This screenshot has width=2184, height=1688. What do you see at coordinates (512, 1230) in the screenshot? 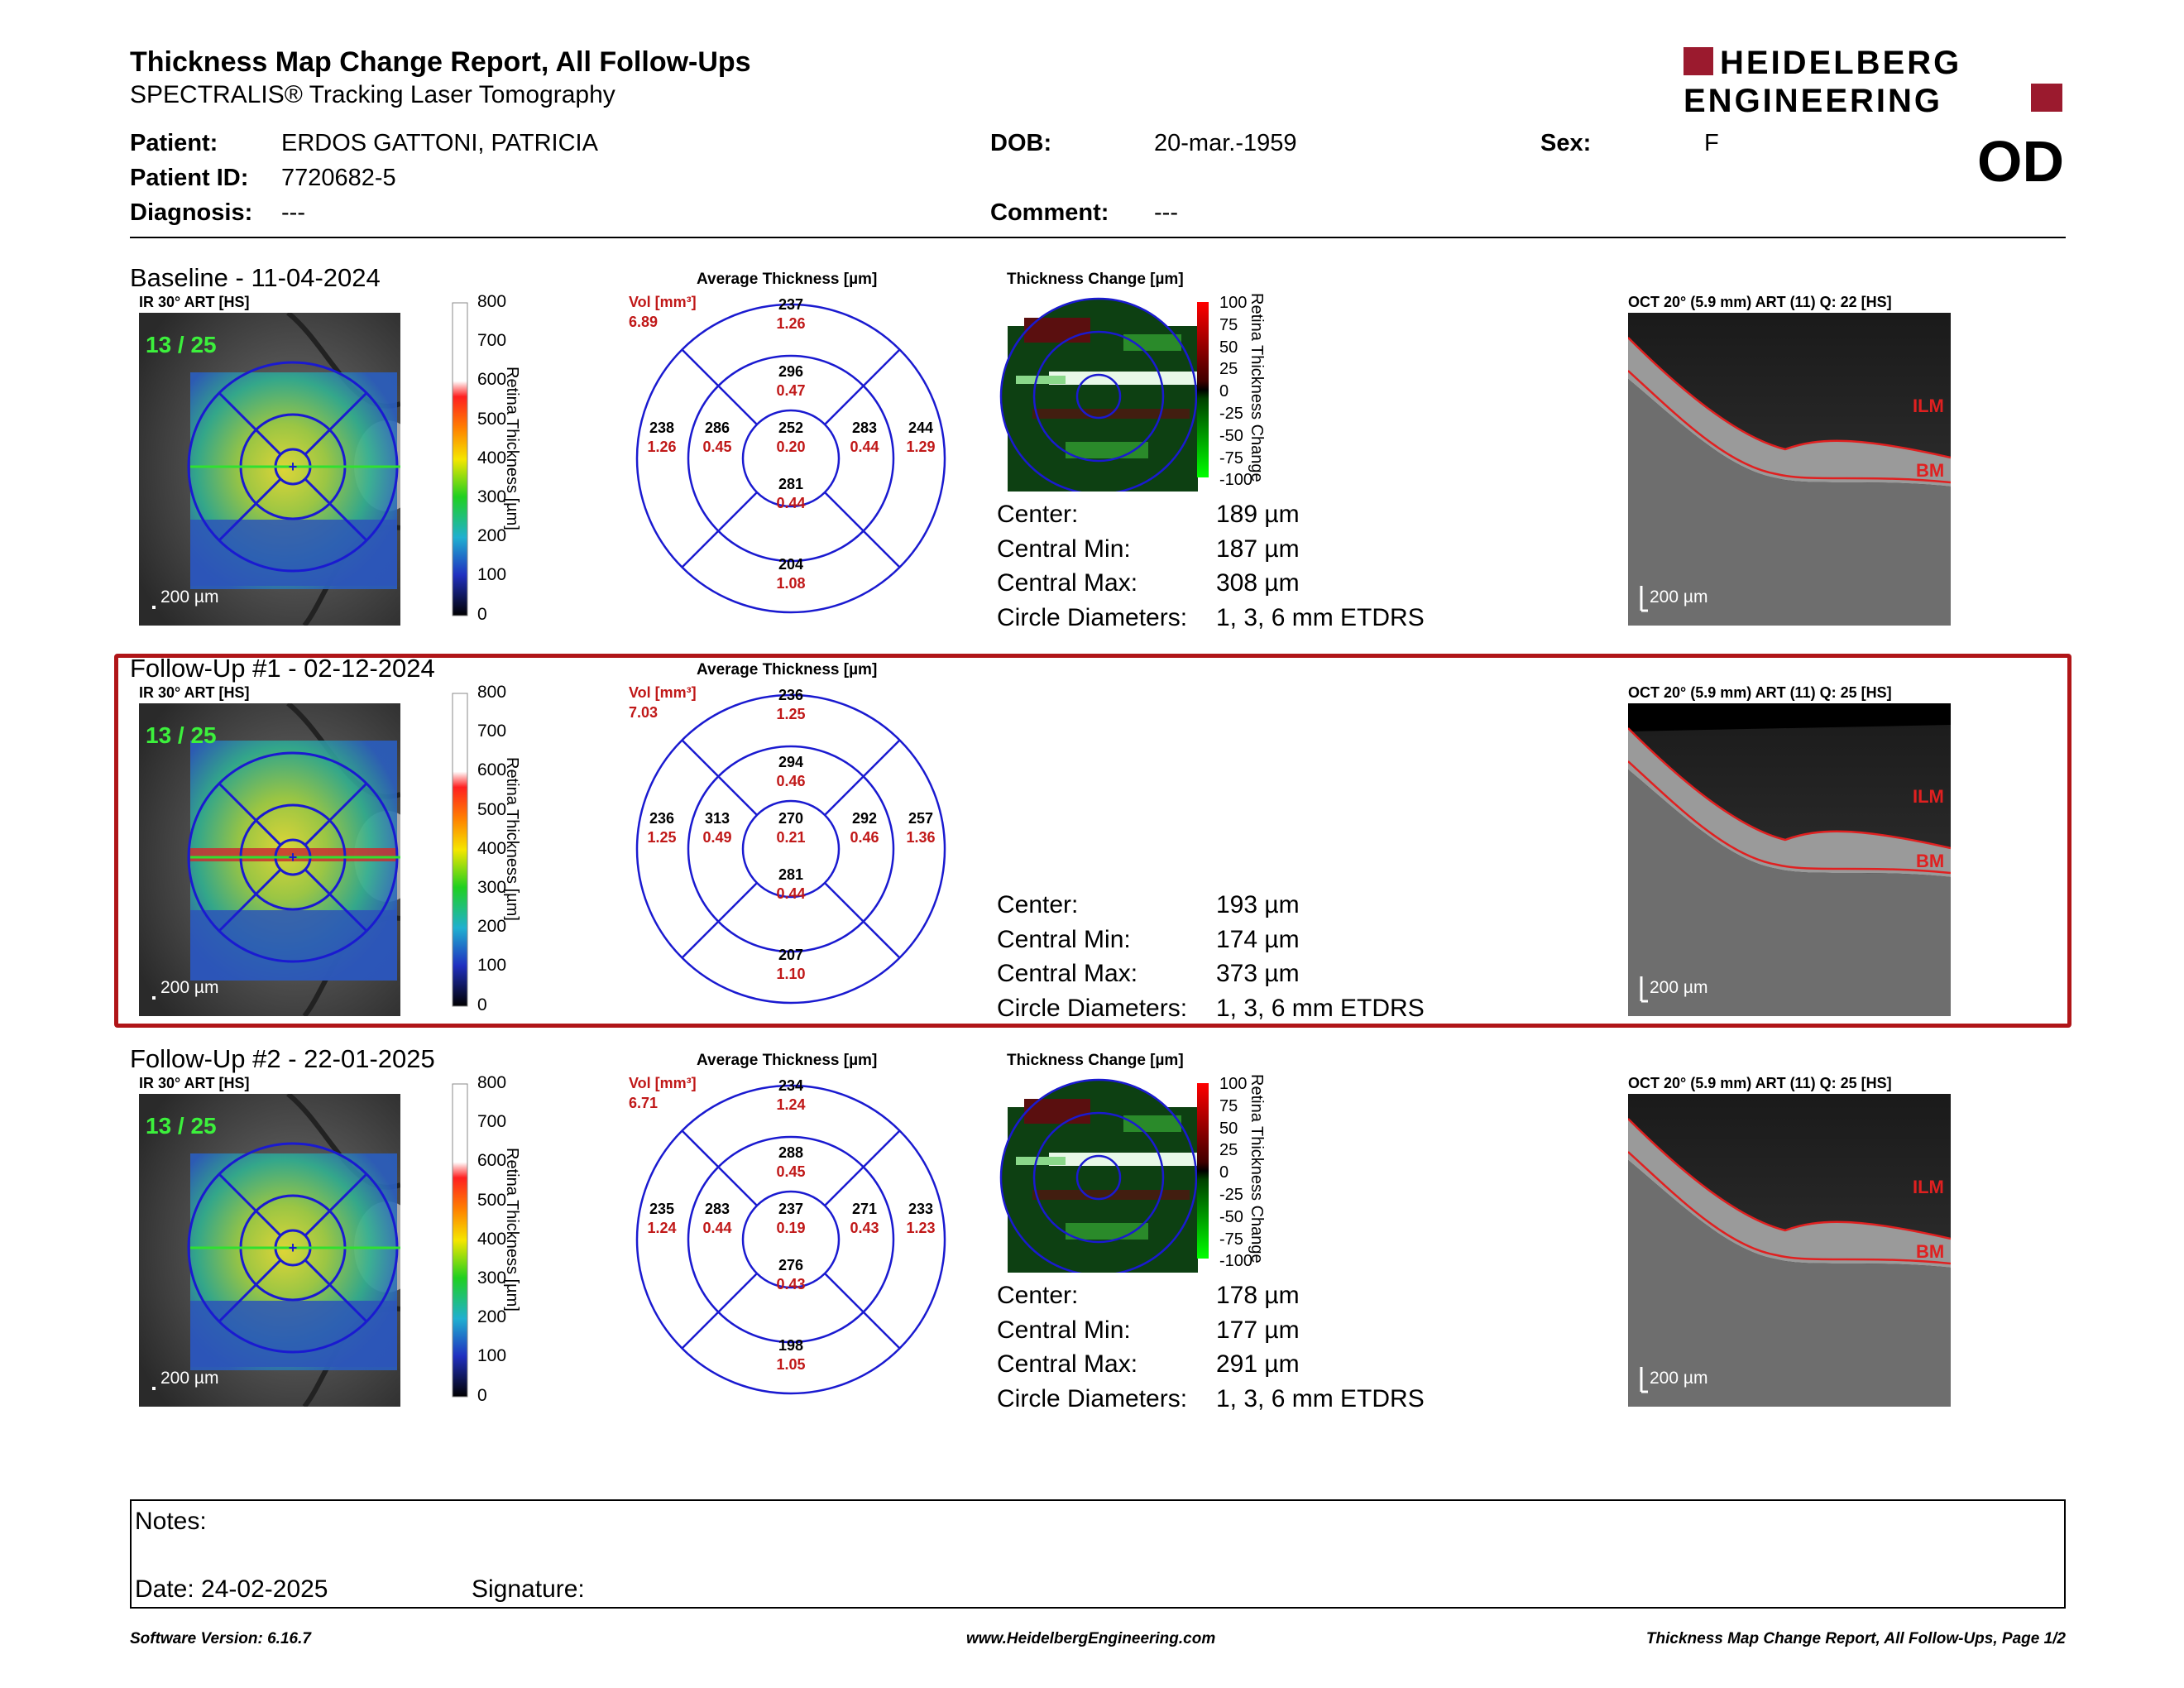
I see `thickness-colorbar-title: Retina Thickness [µm]` at bounding box center [512, 1230].